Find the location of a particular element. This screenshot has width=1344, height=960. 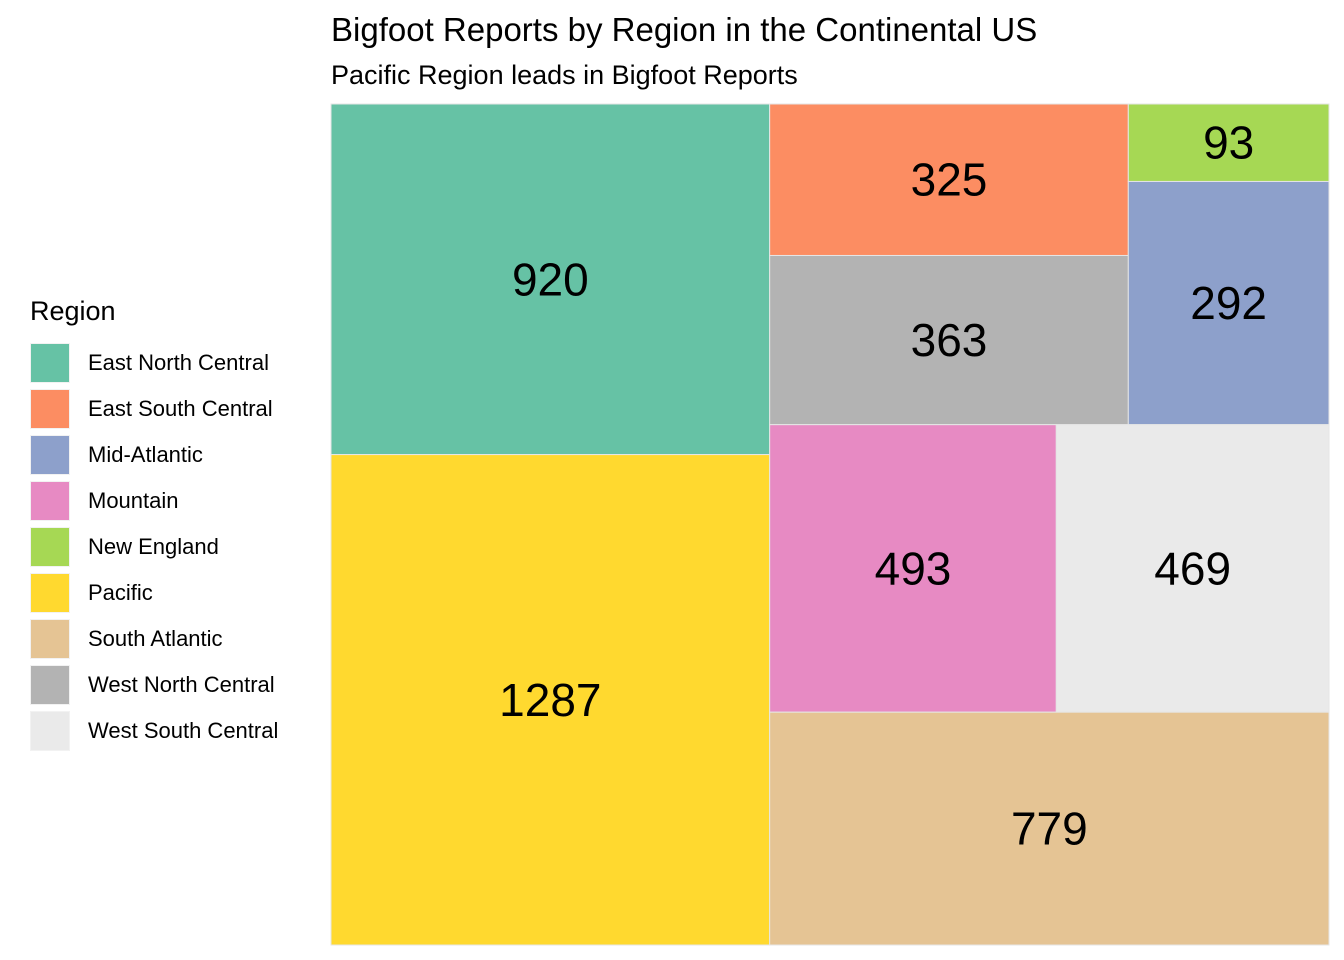

legend-item: Pacific is located at coordinates (175, 593).